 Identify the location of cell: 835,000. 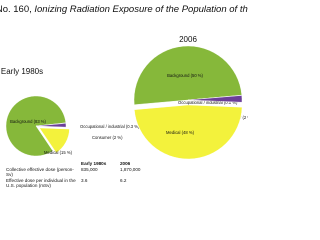
(89, 169).